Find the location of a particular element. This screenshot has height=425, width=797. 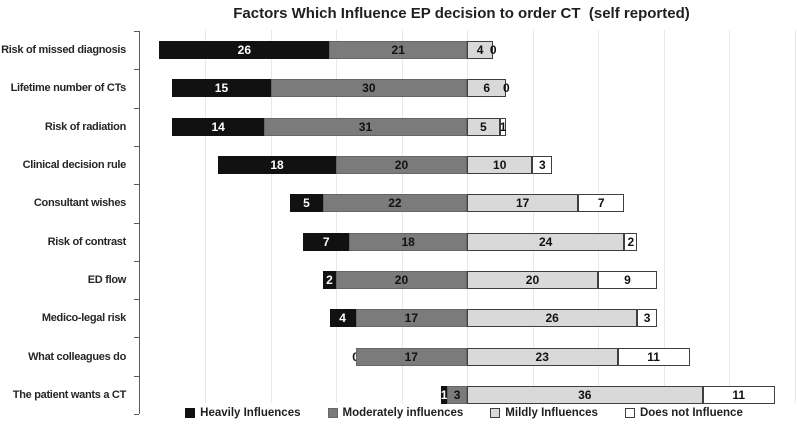

bar-segment-moderately-influences: 17 is located at coordinates (411, 356).